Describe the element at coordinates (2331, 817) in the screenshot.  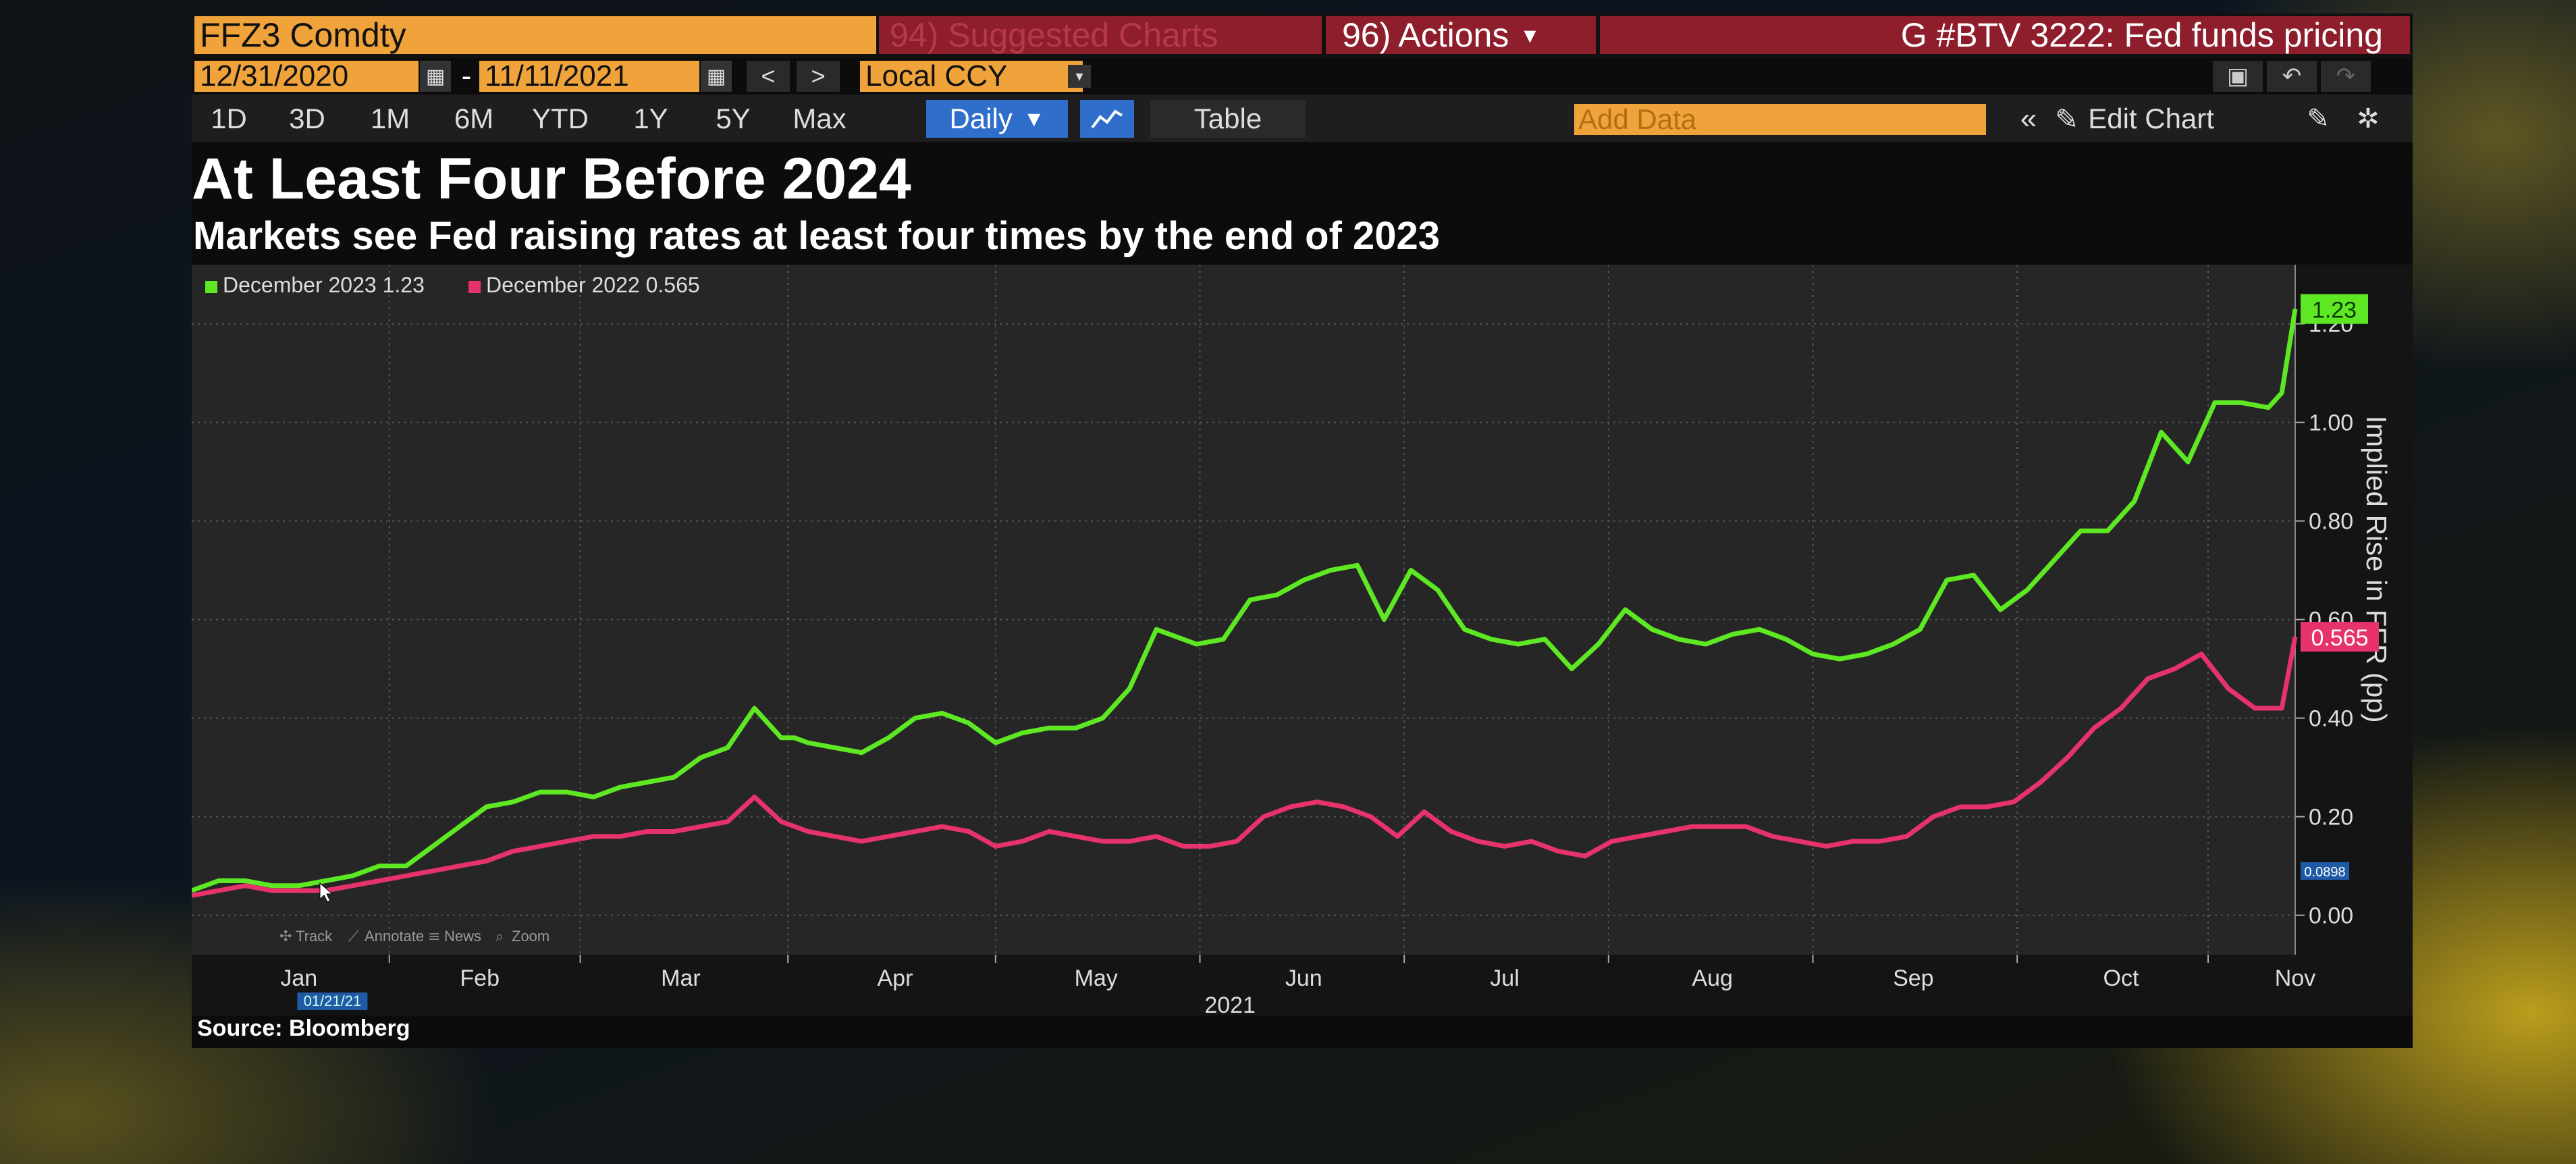
I see `y-tick-label: 0.20` at that location.